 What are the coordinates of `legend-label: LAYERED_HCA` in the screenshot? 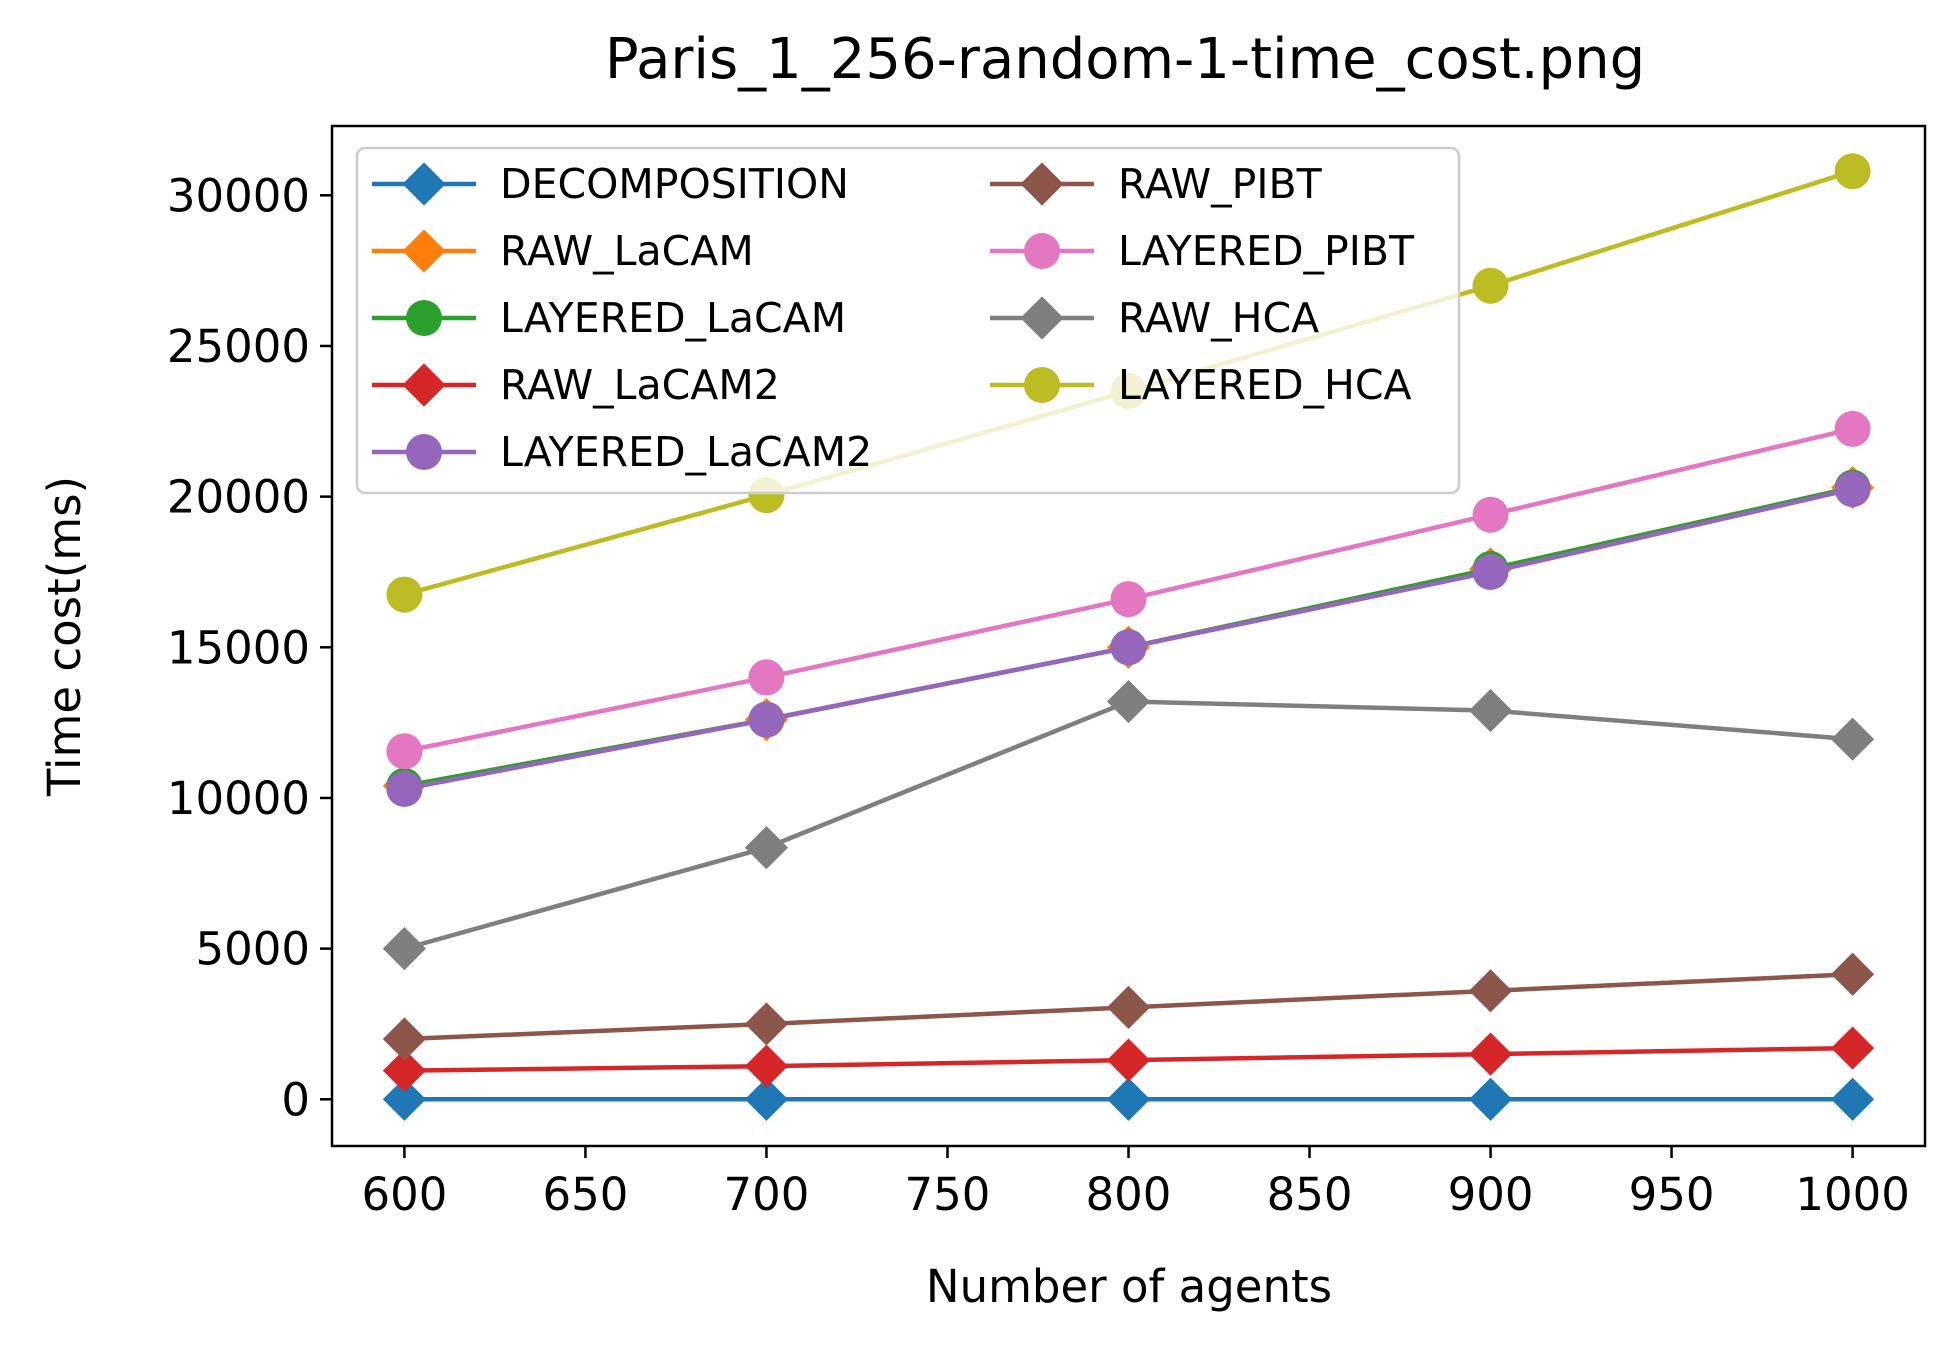 It's located at (1265, 385).